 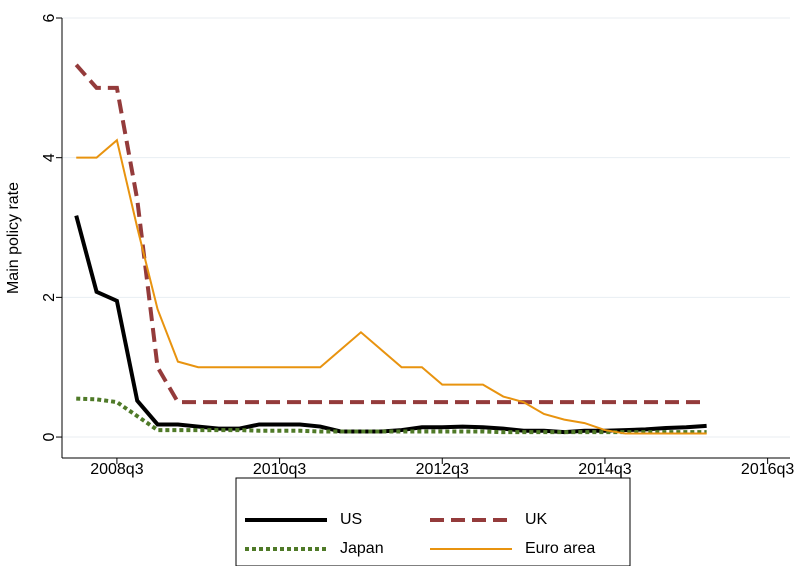 I want to click on y-tick-label: 0, so click(x=49, y=437).